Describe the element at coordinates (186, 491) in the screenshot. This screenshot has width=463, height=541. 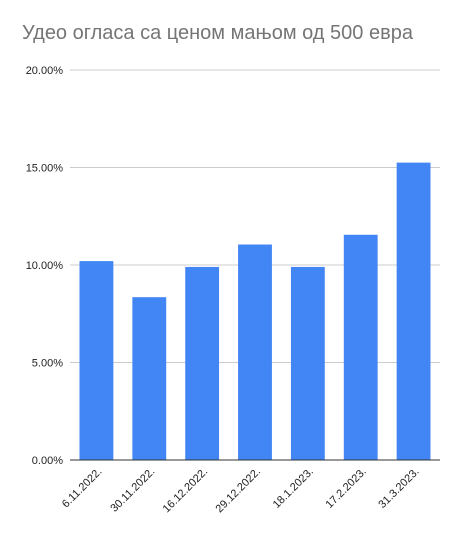
I see `x-tick-label: 16.12.2022.` at that location.